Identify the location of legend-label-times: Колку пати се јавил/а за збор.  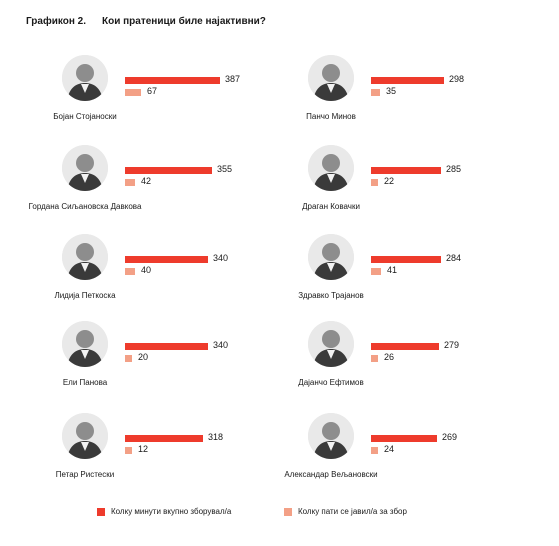
(352, 511).